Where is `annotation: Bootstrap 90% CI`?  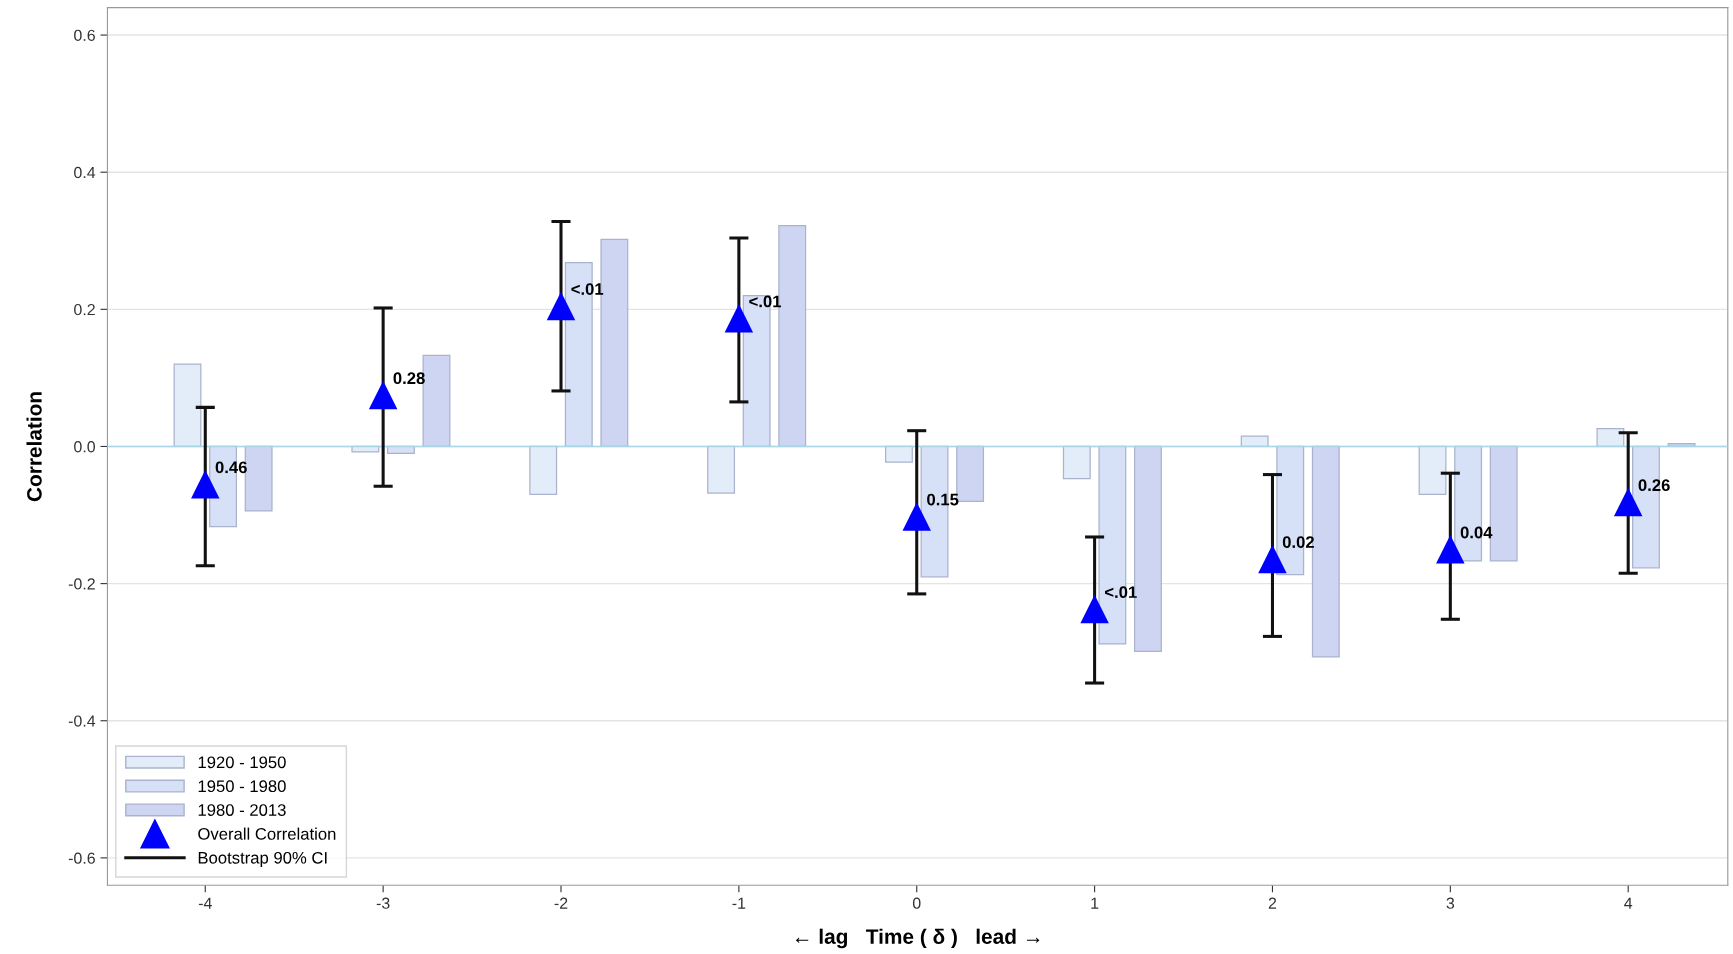 annotation: Bootstrap 90% CI is located at coordinates (262, 859).